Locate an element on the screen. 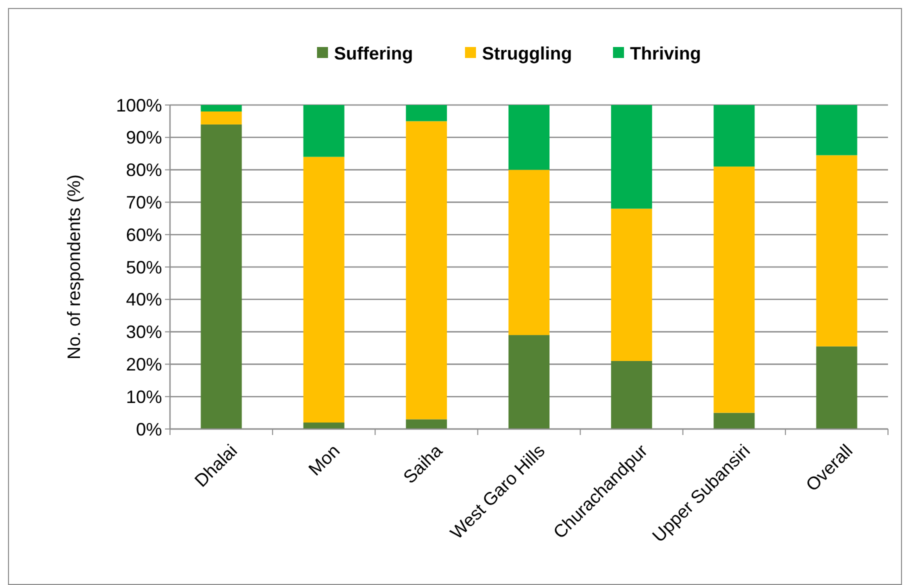 This screenshot has height=585, width=910. y-tick-label: 0% is located at coordinates (149, 429).